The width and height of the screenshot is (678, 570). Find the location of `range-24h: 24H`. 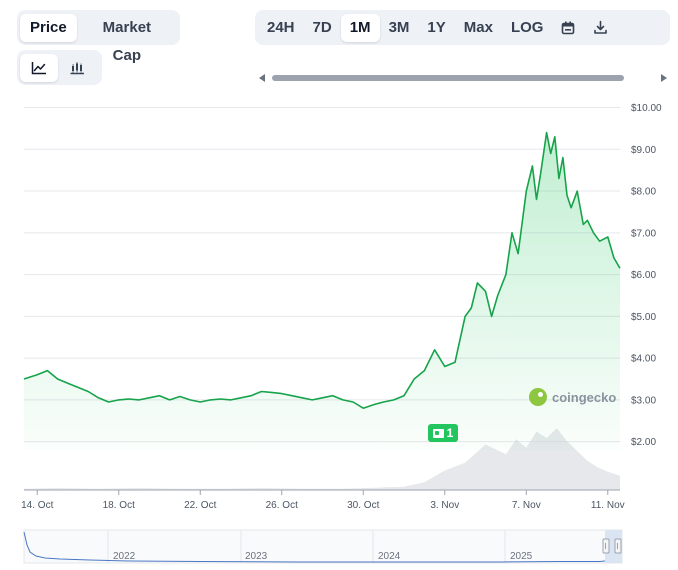

range-24h: 24H is located at coordinates (281, 27).